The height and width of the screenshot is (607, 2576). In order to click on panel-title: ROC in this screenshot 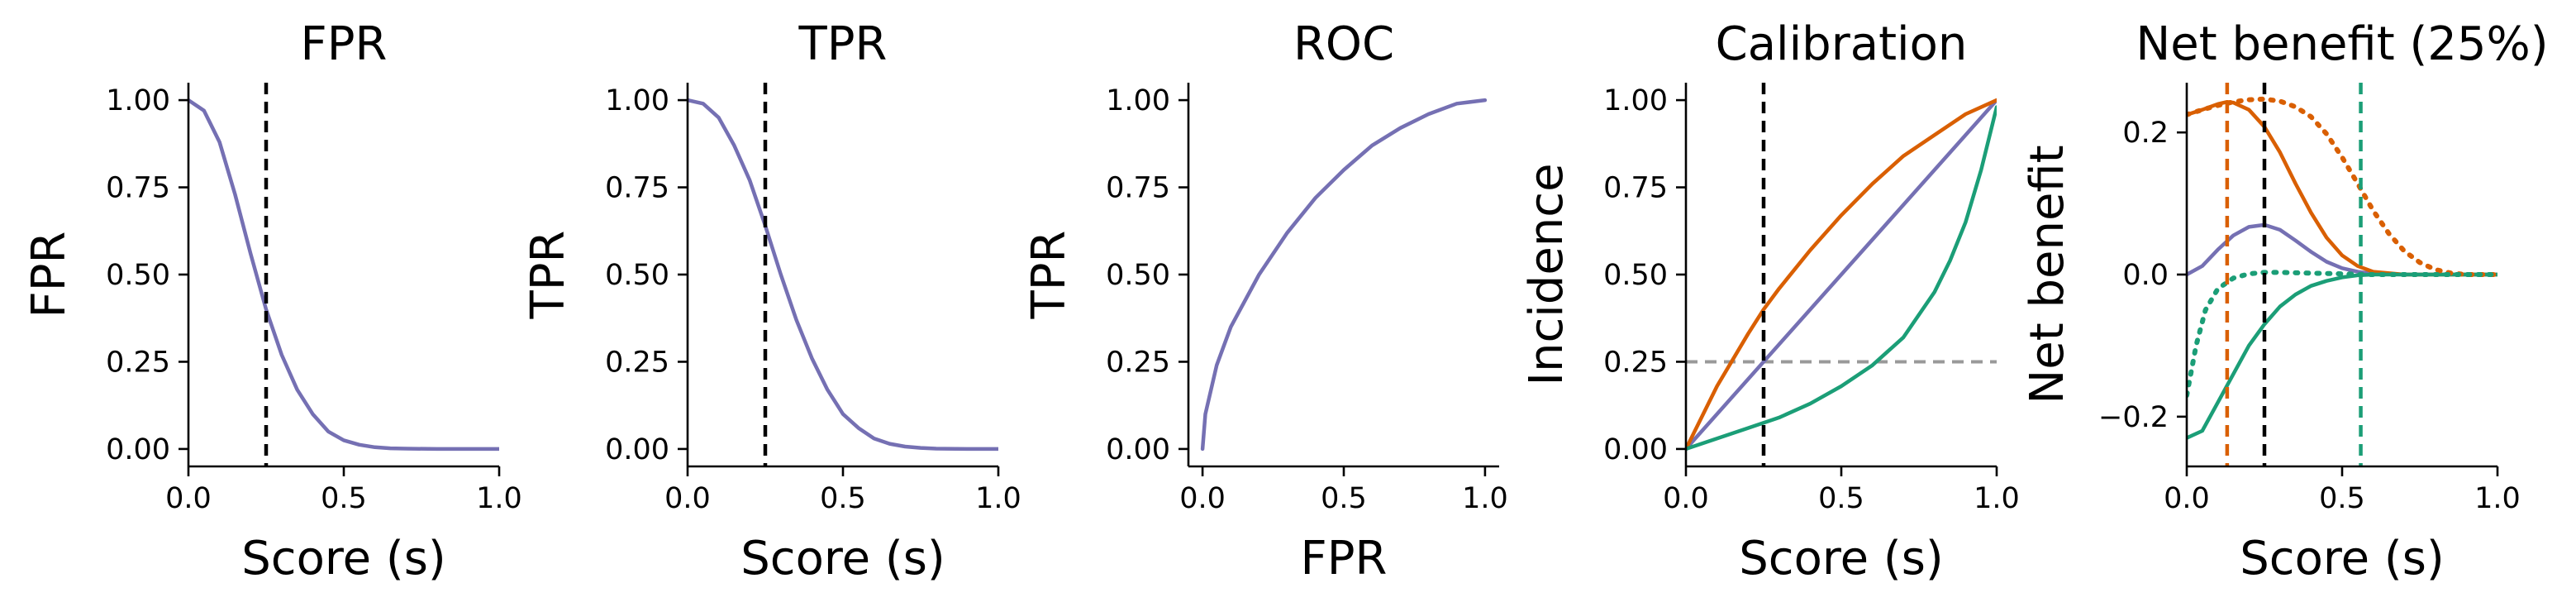, I will do `click(1343, 44)`.